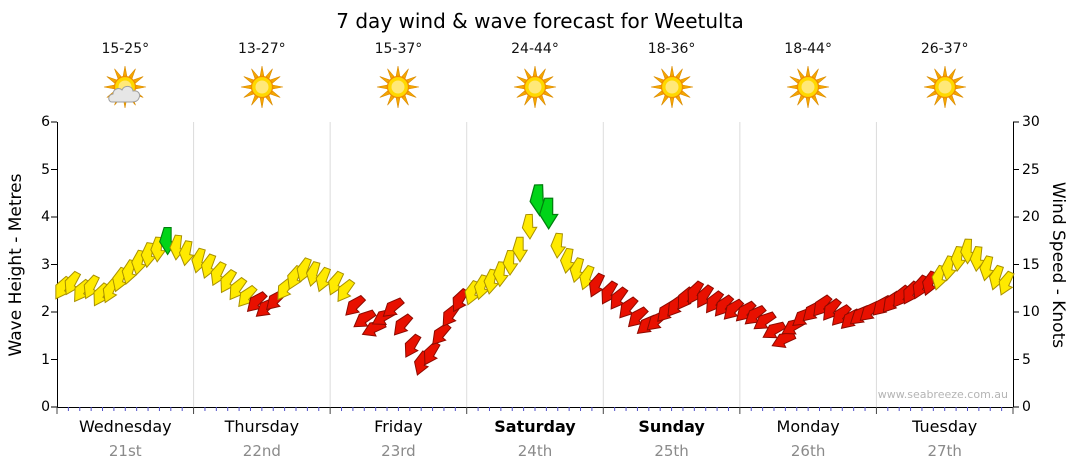 This screenshot has height=475, width=1080. What do you see at coordinates (45, 359) in the screenshot?
I see `wave-tick-label: 1` at bounding box center [45, 359].